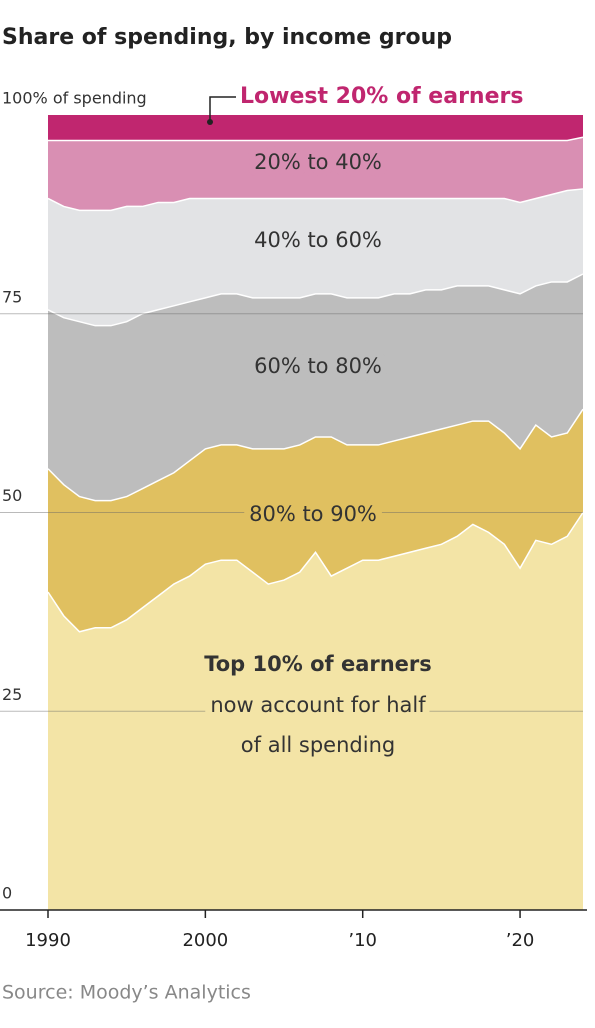 The image size is (595, 1028). Describe the element at coordinates (362, 940) in the screenshot. I see `x-tick-label: ’10` at that location.